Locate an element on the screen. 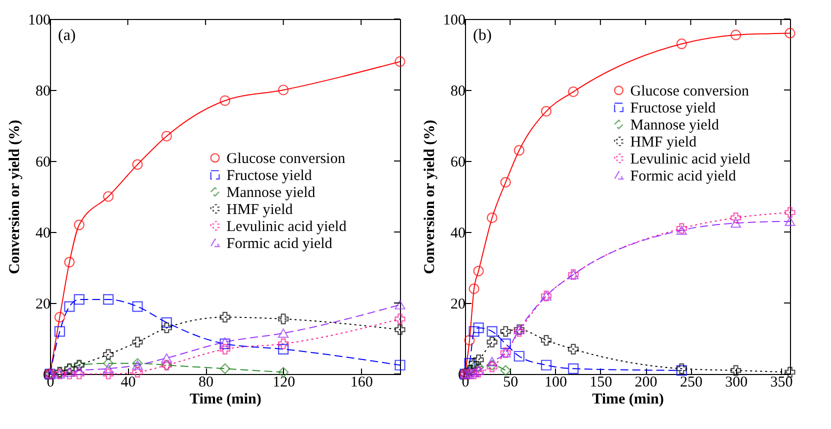  x-tick-label: 250 is located at coordinates (691, 382).